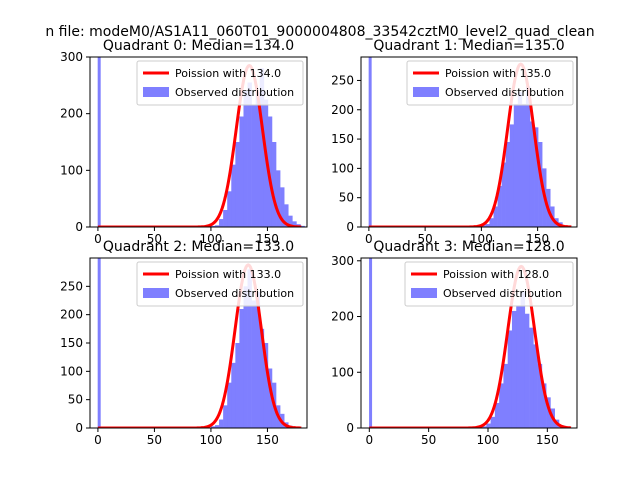 This screenshot has width=640, height=480. What do you see at coordinates (342, 261) in the screenshot?
I see `y-tick-label: 300` at bounding box center [342, 261].